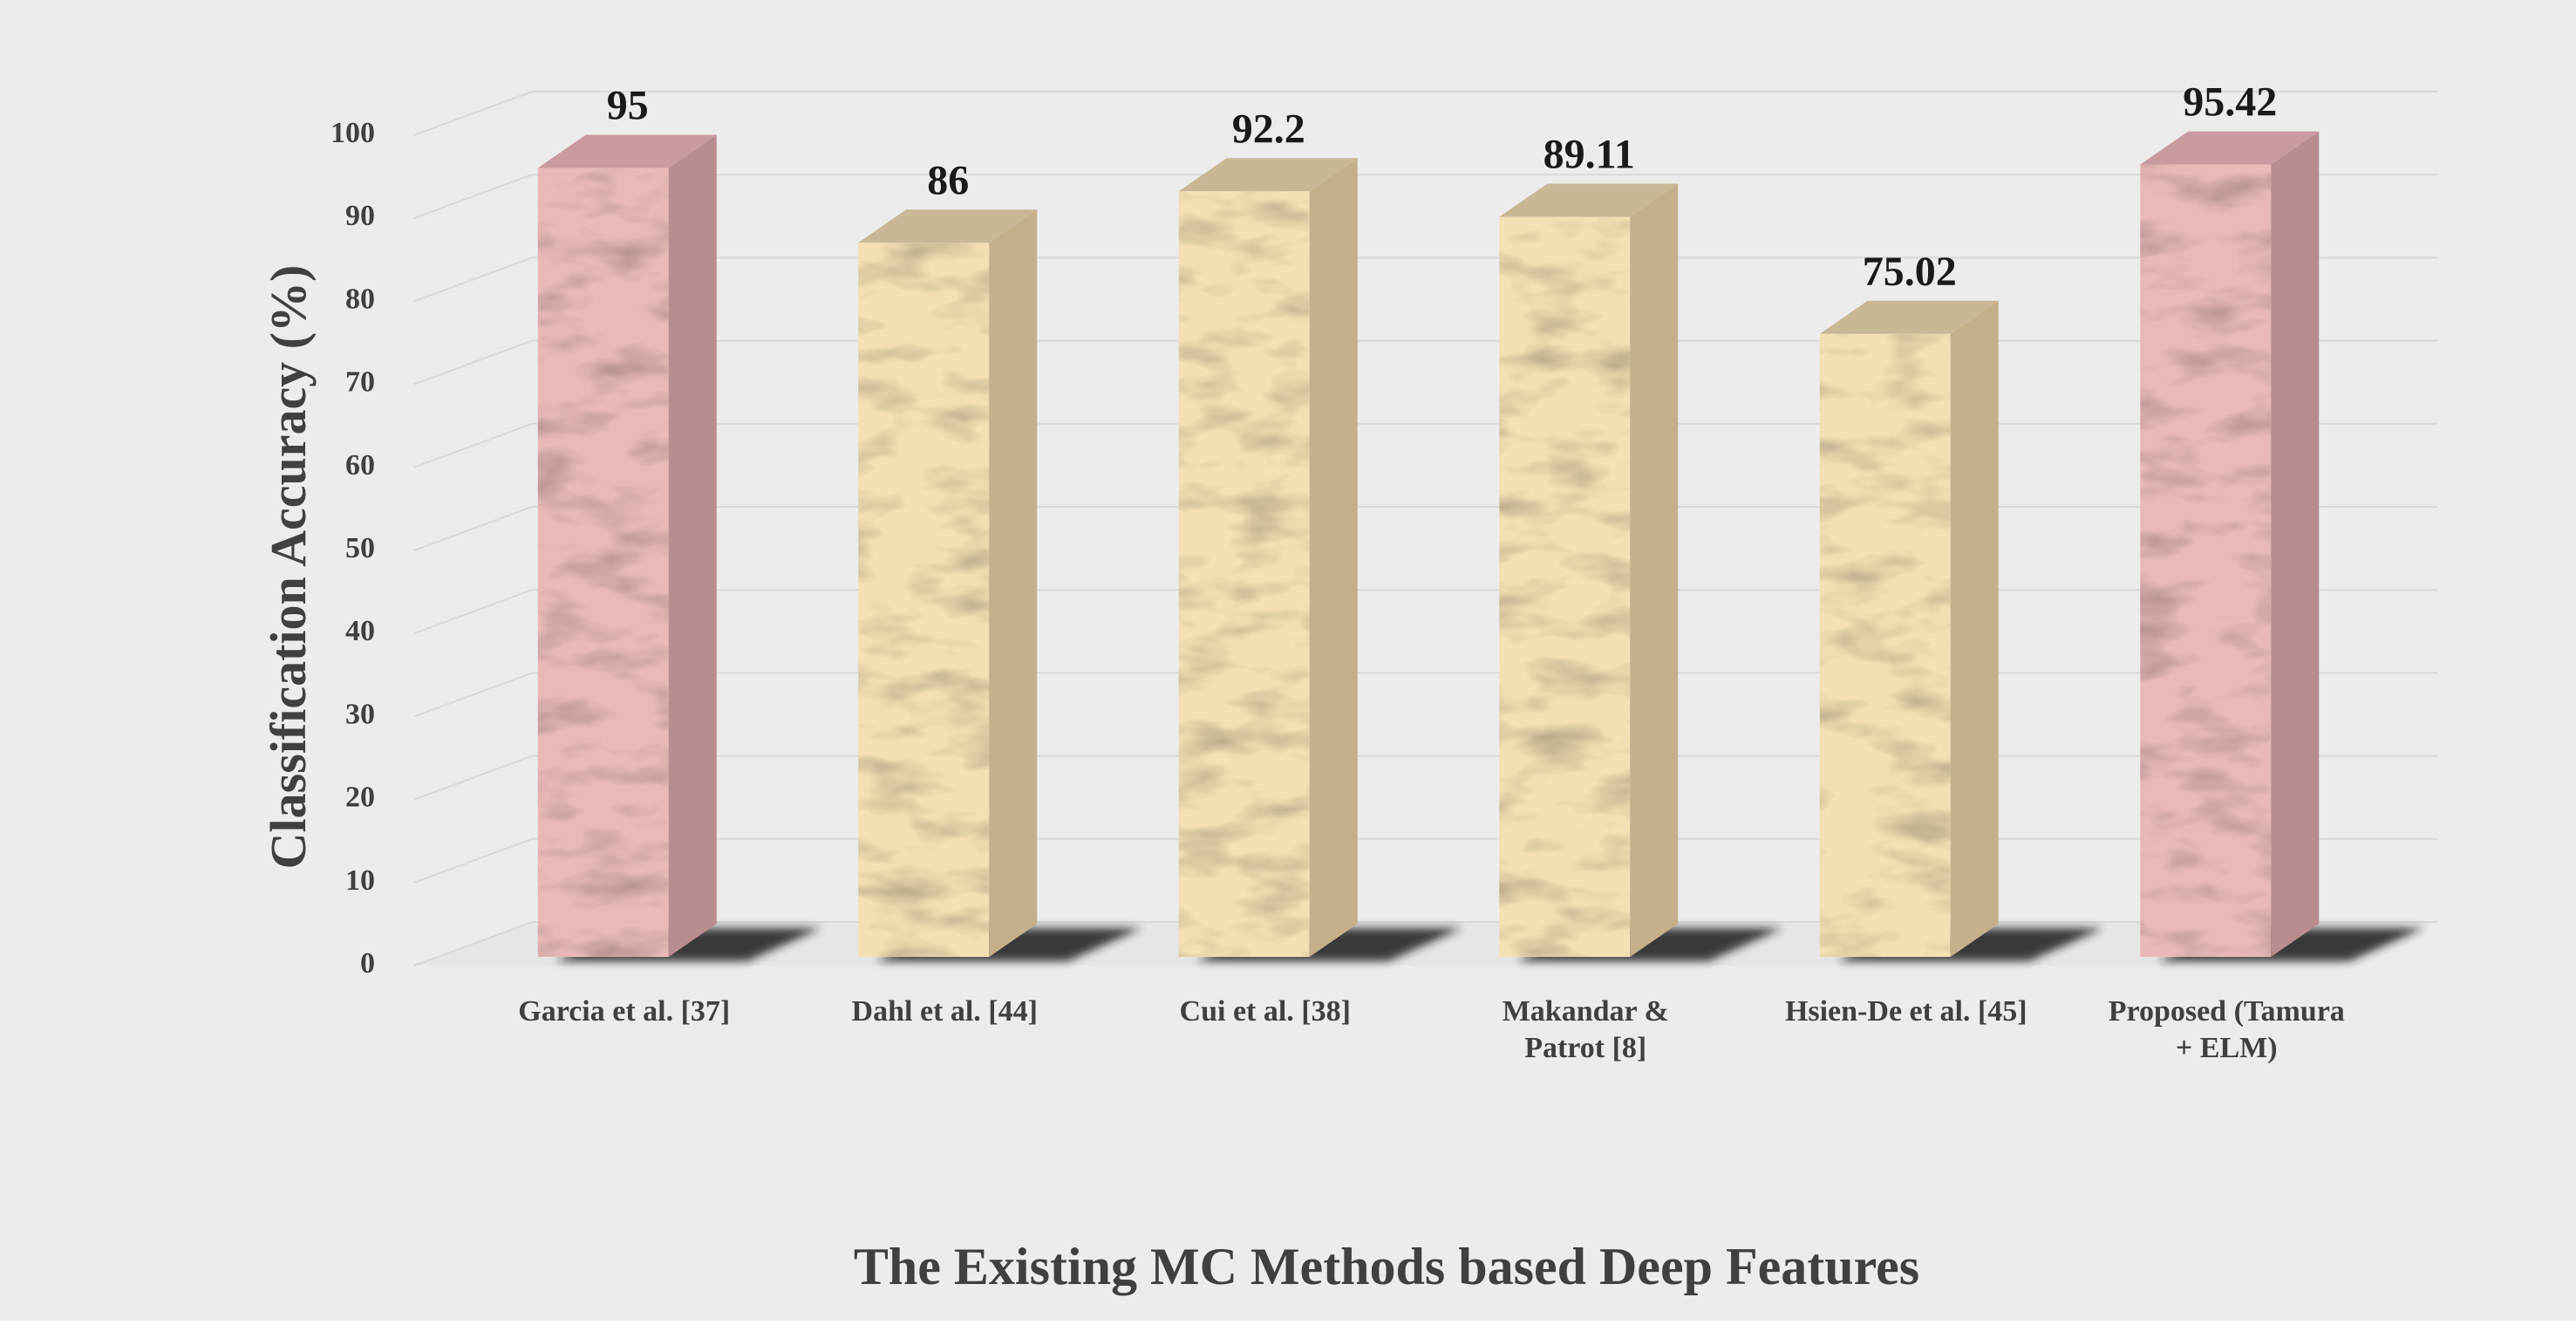  I want to click on category-label: Hsien-De et al. [45], so click(1906, 1011).